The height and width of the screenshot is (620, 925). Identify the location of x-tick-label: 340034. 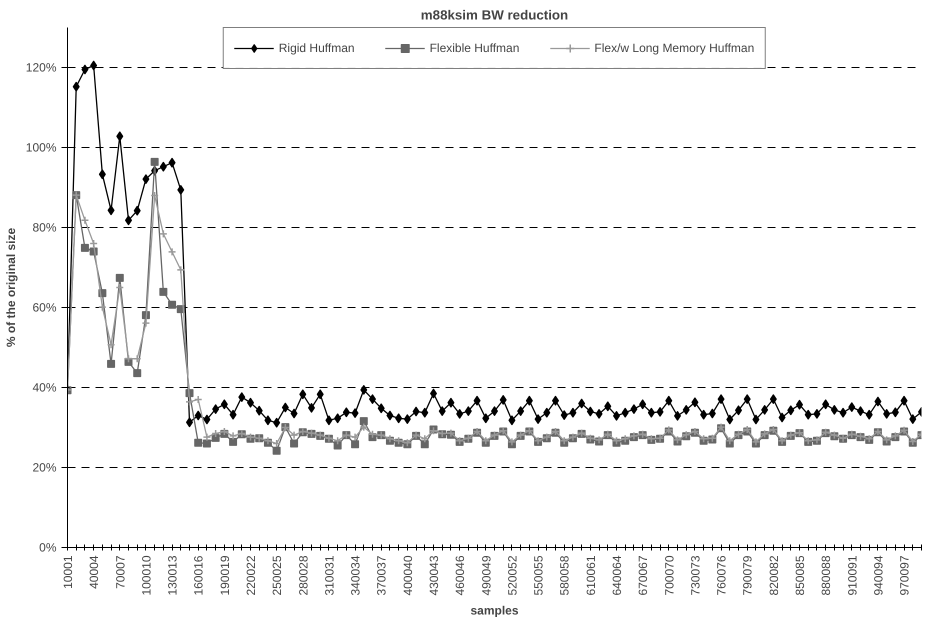
(355, 575).